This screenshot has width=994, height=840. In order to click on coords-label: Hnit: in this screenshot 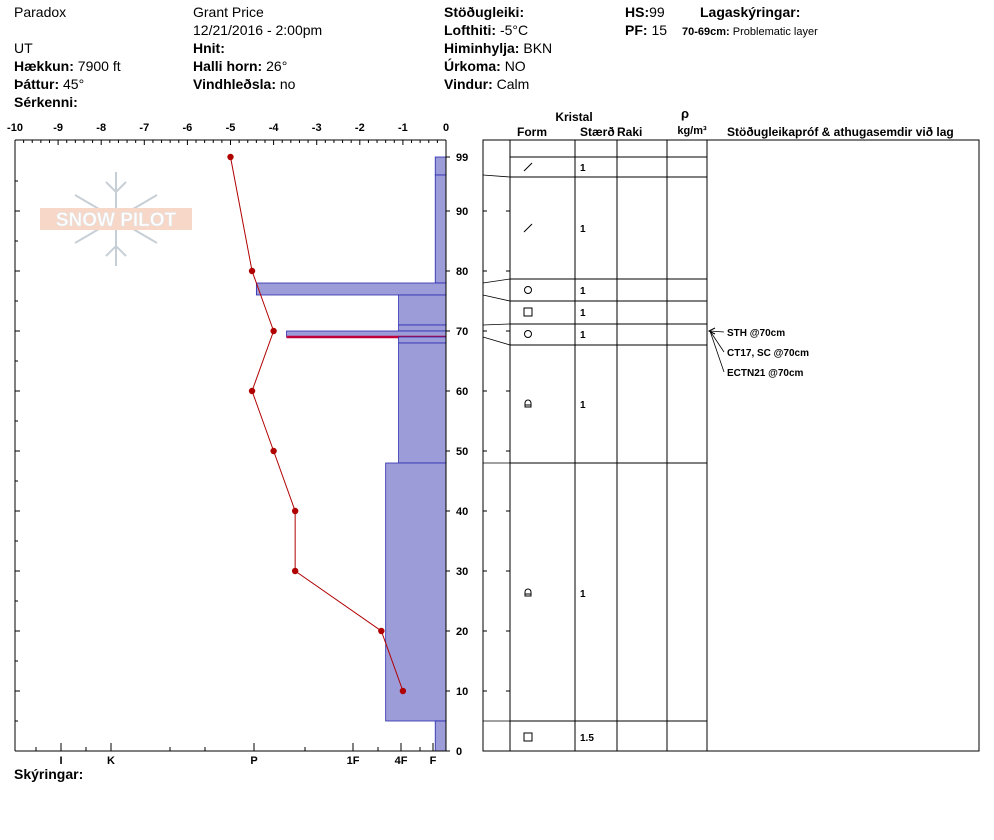, I will do `click(209, 48)`.